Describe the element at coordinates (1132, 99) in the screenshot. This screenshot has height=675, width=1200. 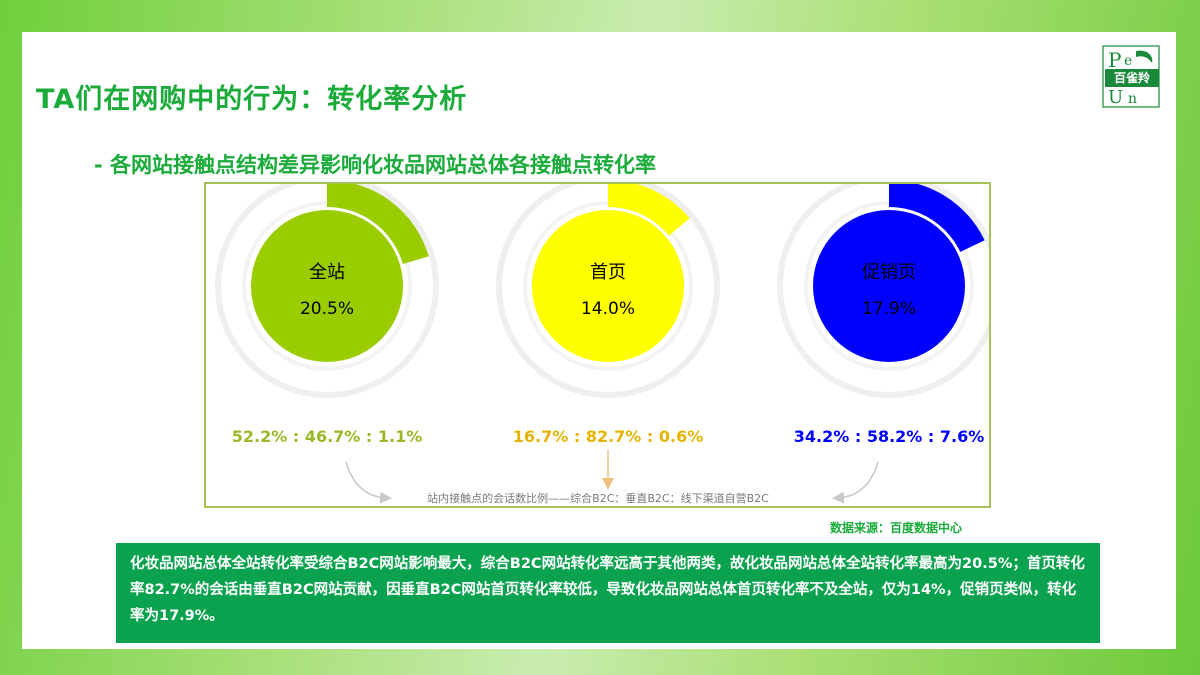
I see `svg-text: n` at that location.